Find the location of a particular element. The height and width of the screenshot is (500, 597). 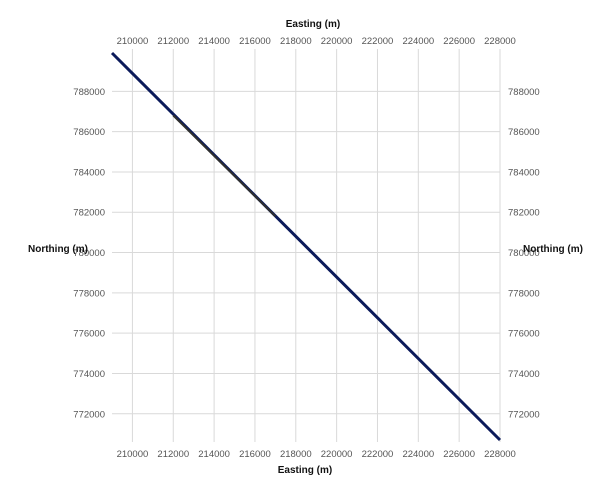

y-tick-label-left: 788000 is located at coordinates (89, 92).